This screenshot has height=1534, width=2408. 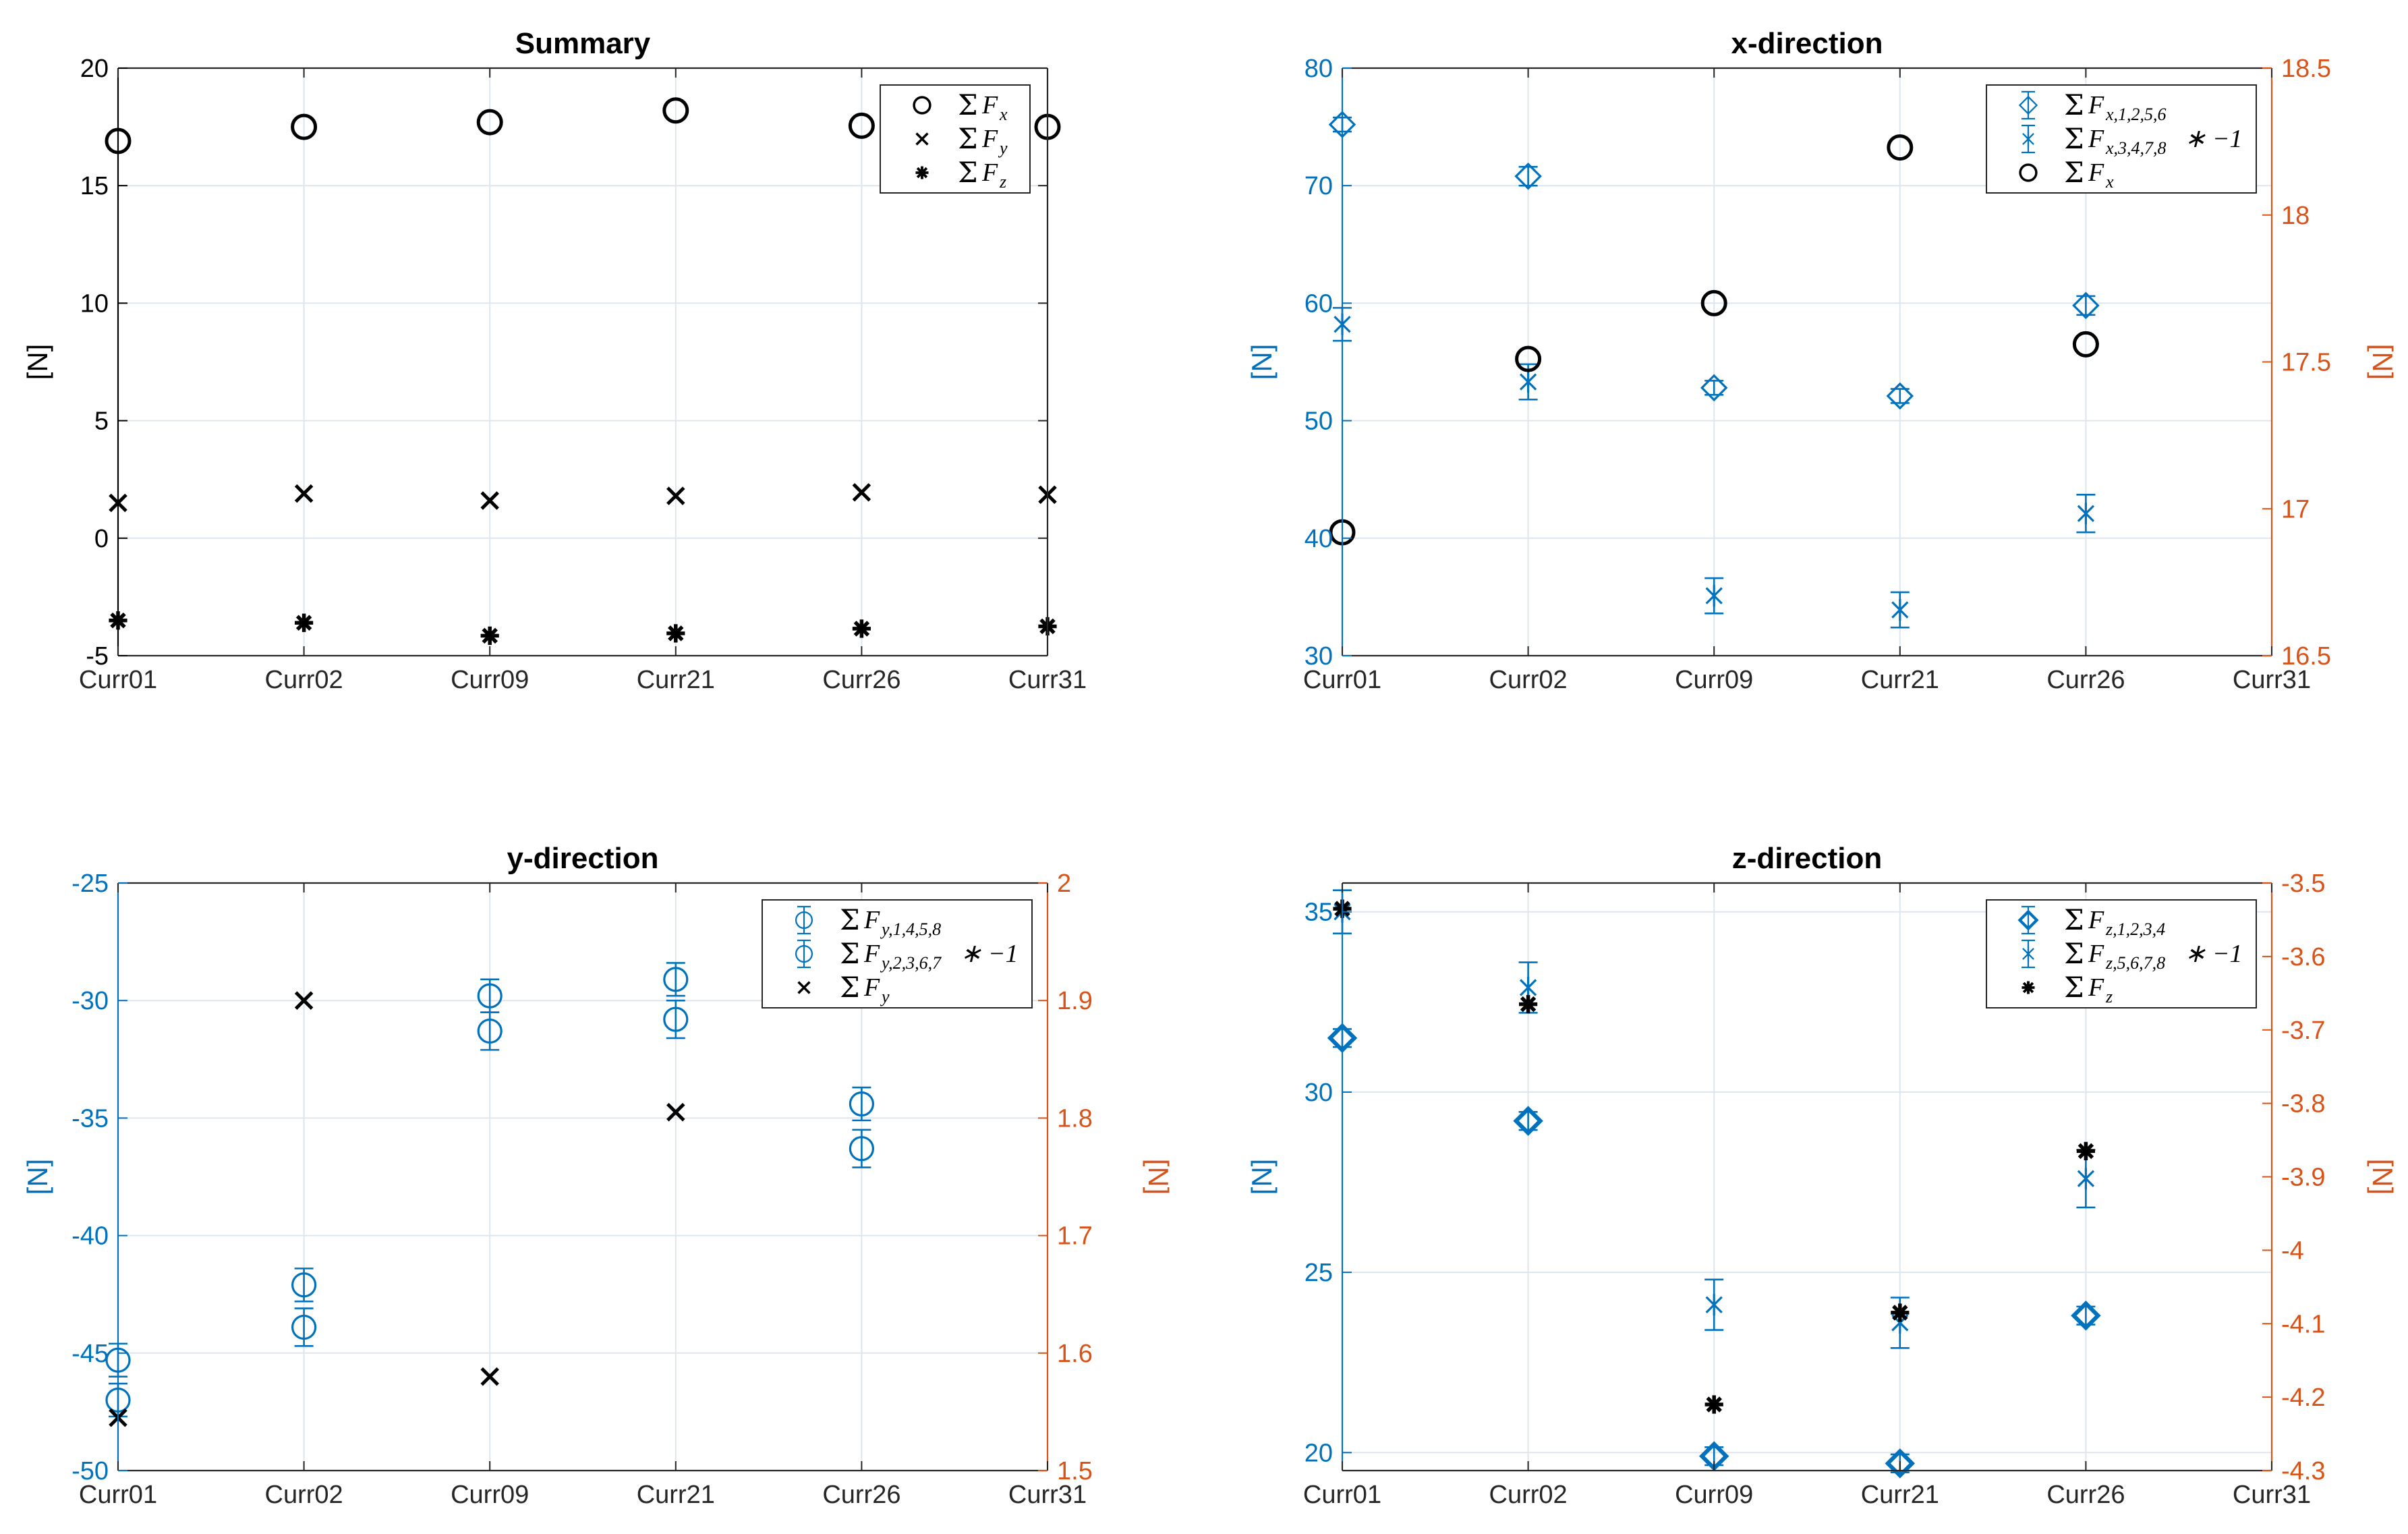 What do you see at coordinates (2303, 1178) in the screenshot?
I see `y2-tick-label: -3.9` at bounding box center [2303, 1178].